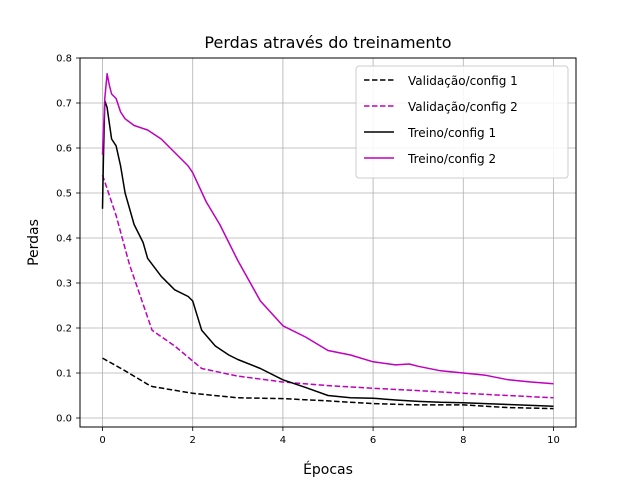  Describe the element at coordinates (64, 329) in the screenshot. I see `y-tick-label: 0.2` at that location.